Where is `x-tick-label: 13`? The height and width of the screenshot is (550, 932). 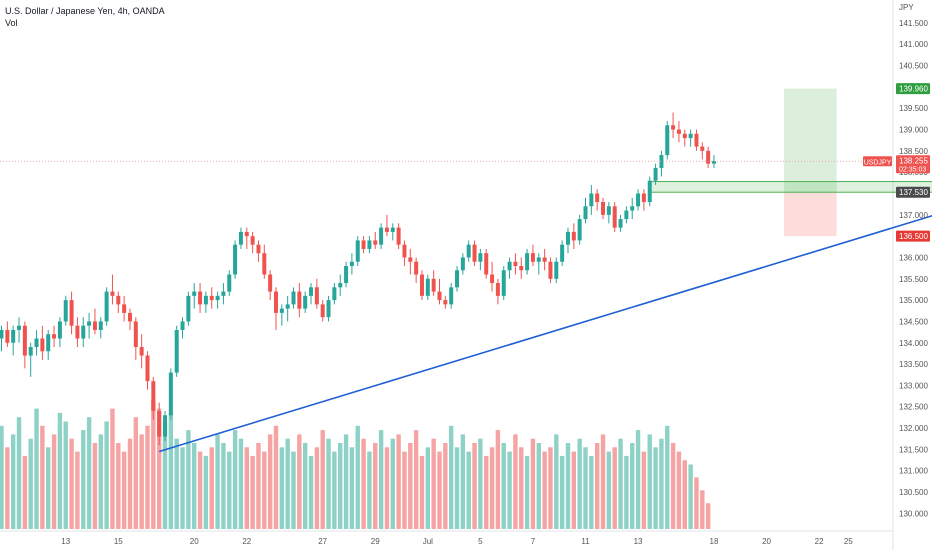 x-tick-label: 13 is located at coordinates (65, 541).